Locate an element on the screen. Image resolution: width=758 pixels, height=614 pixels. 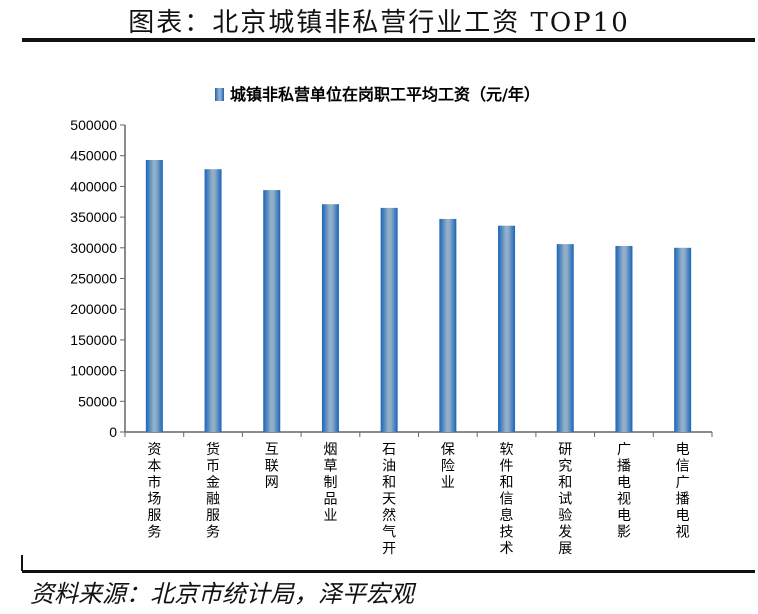
x-tick-label: 石油和天然气开 is located at coordinates (389, 499).